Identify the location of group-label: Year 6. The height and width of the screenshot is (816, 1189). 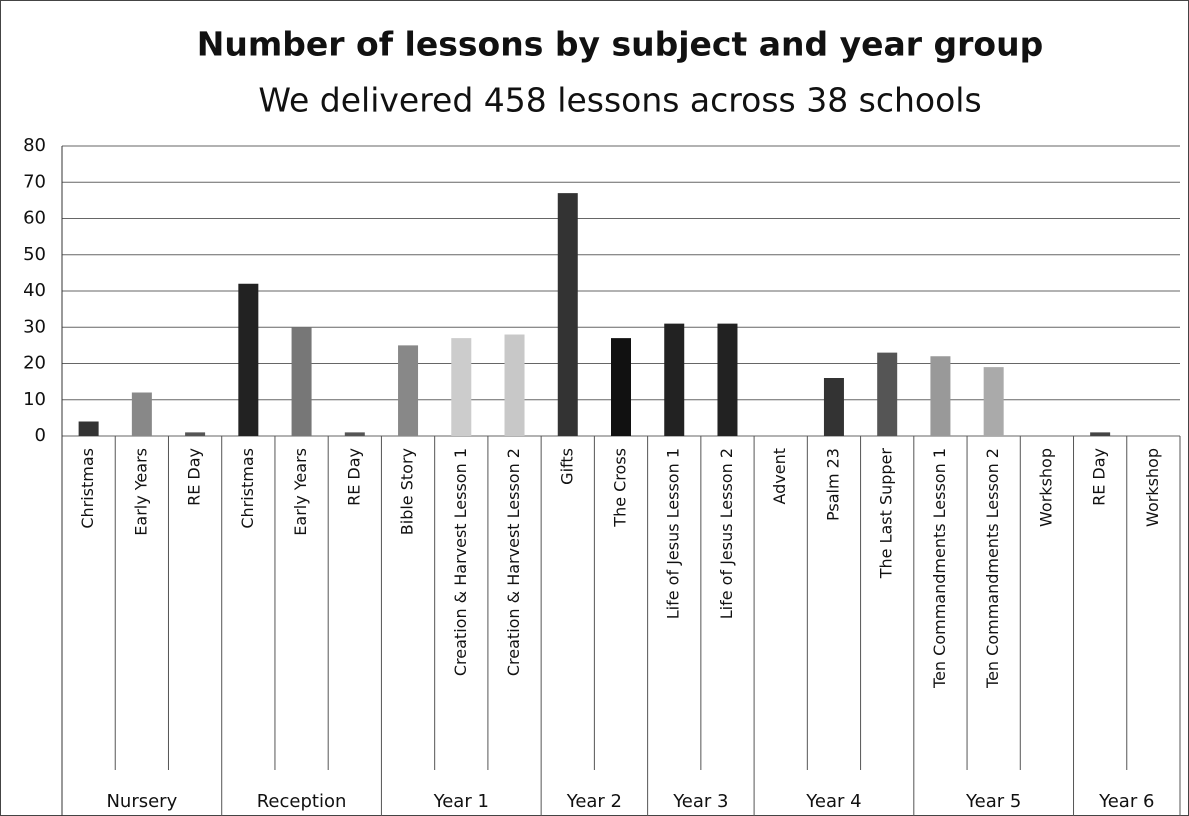
(1126, 801).